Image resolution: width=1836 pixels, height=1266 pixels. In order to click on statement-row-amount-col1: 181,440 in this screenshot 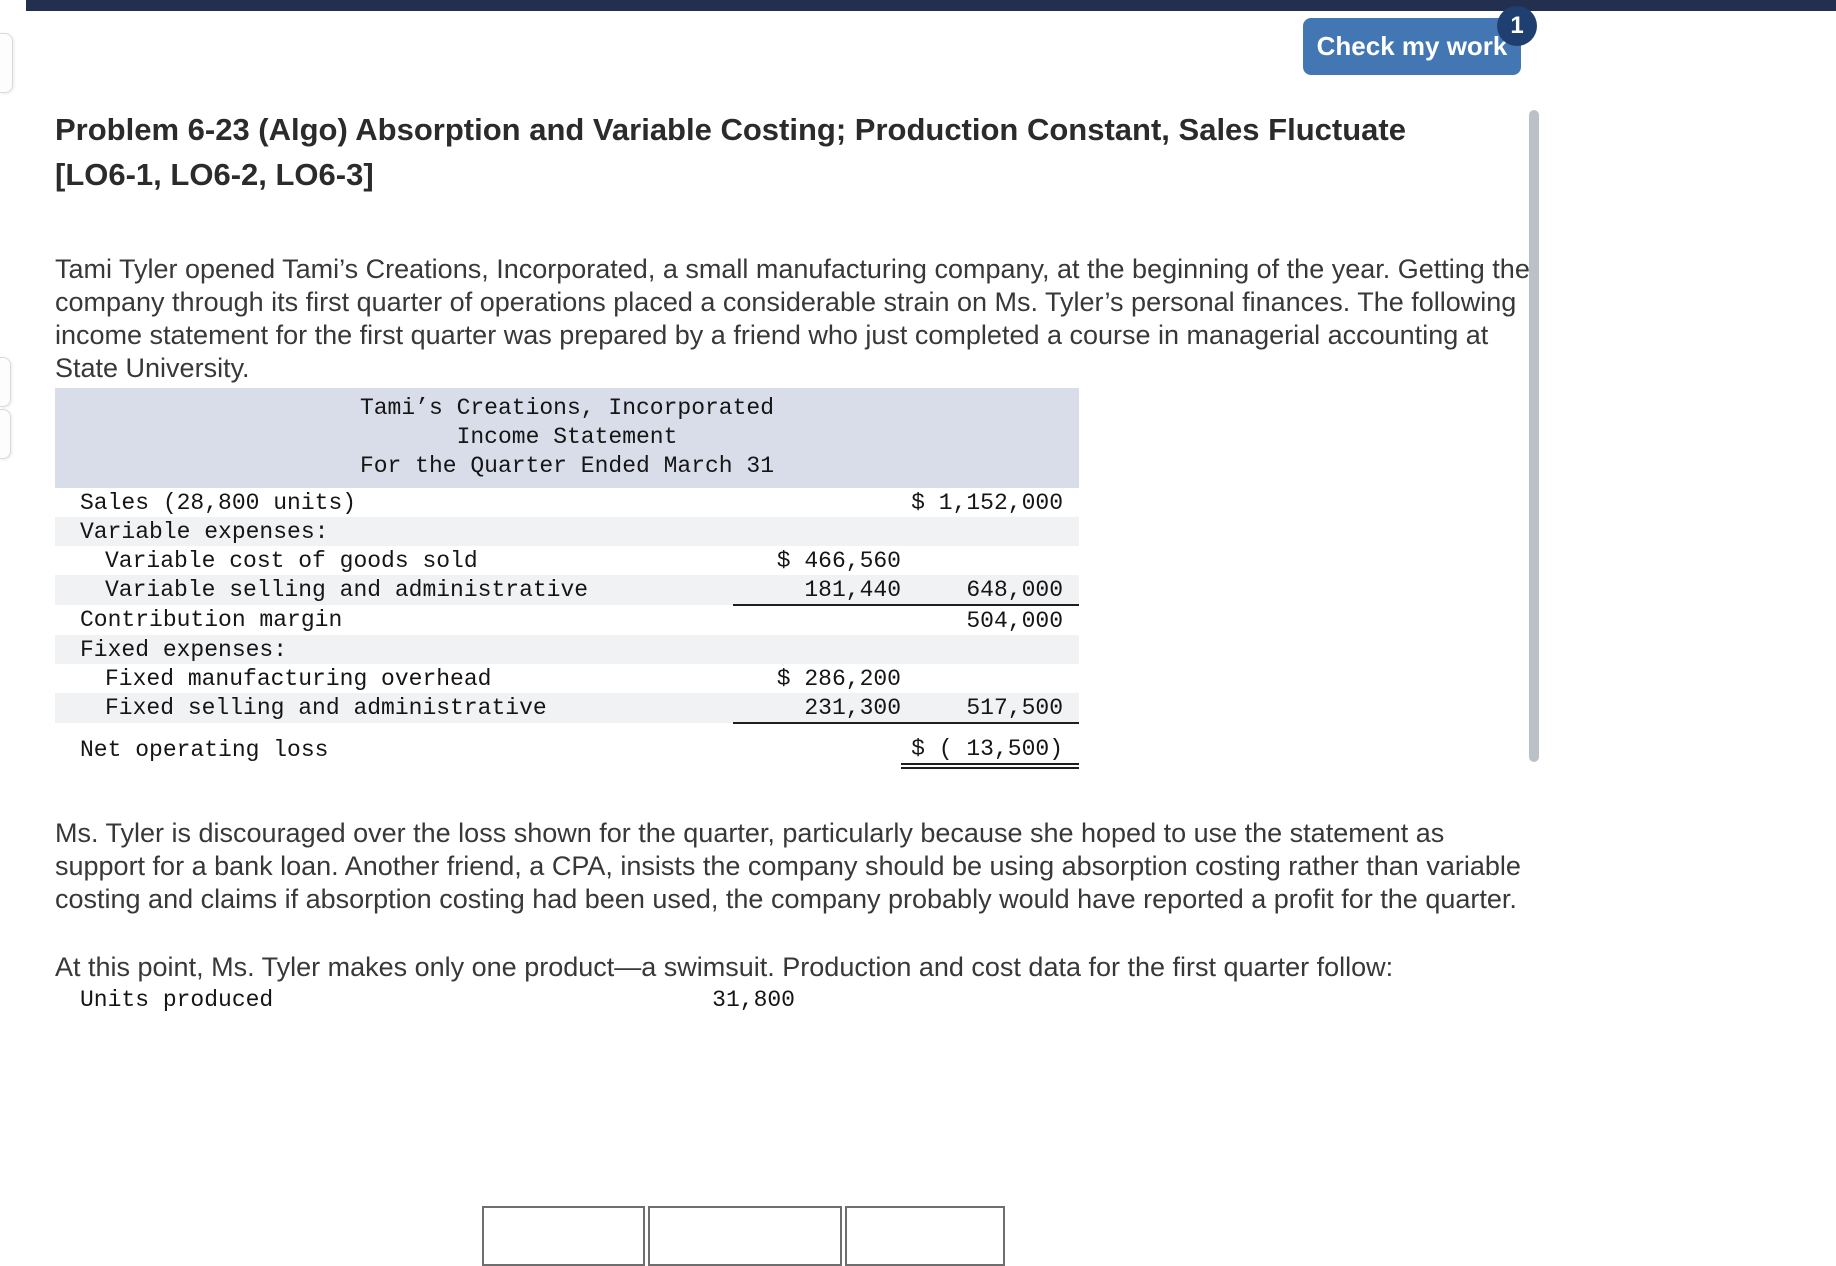, I will do `click(817, 590)`.